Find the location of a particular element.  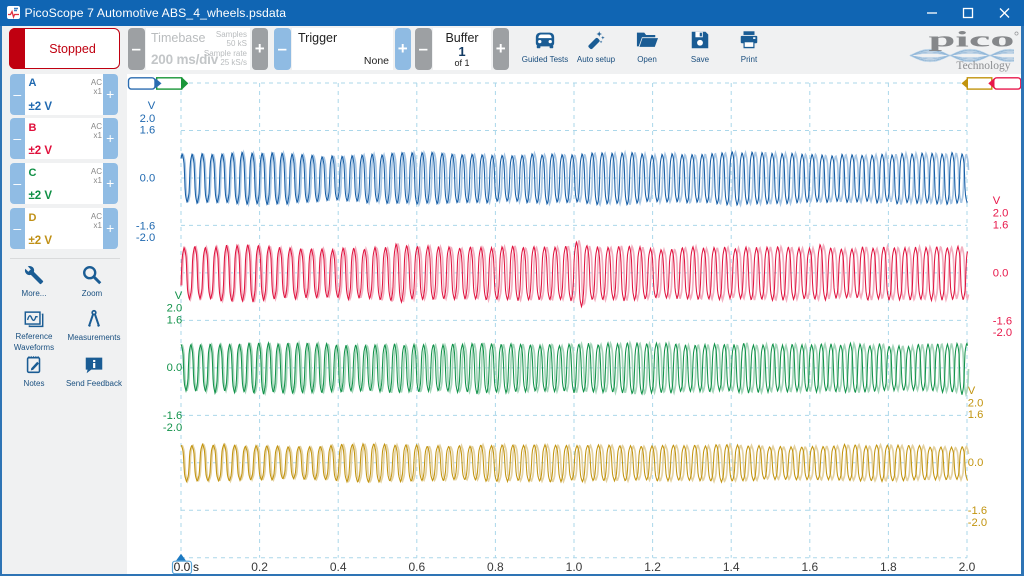

svg-text: 1.2 is located at coordinates (652, 567).